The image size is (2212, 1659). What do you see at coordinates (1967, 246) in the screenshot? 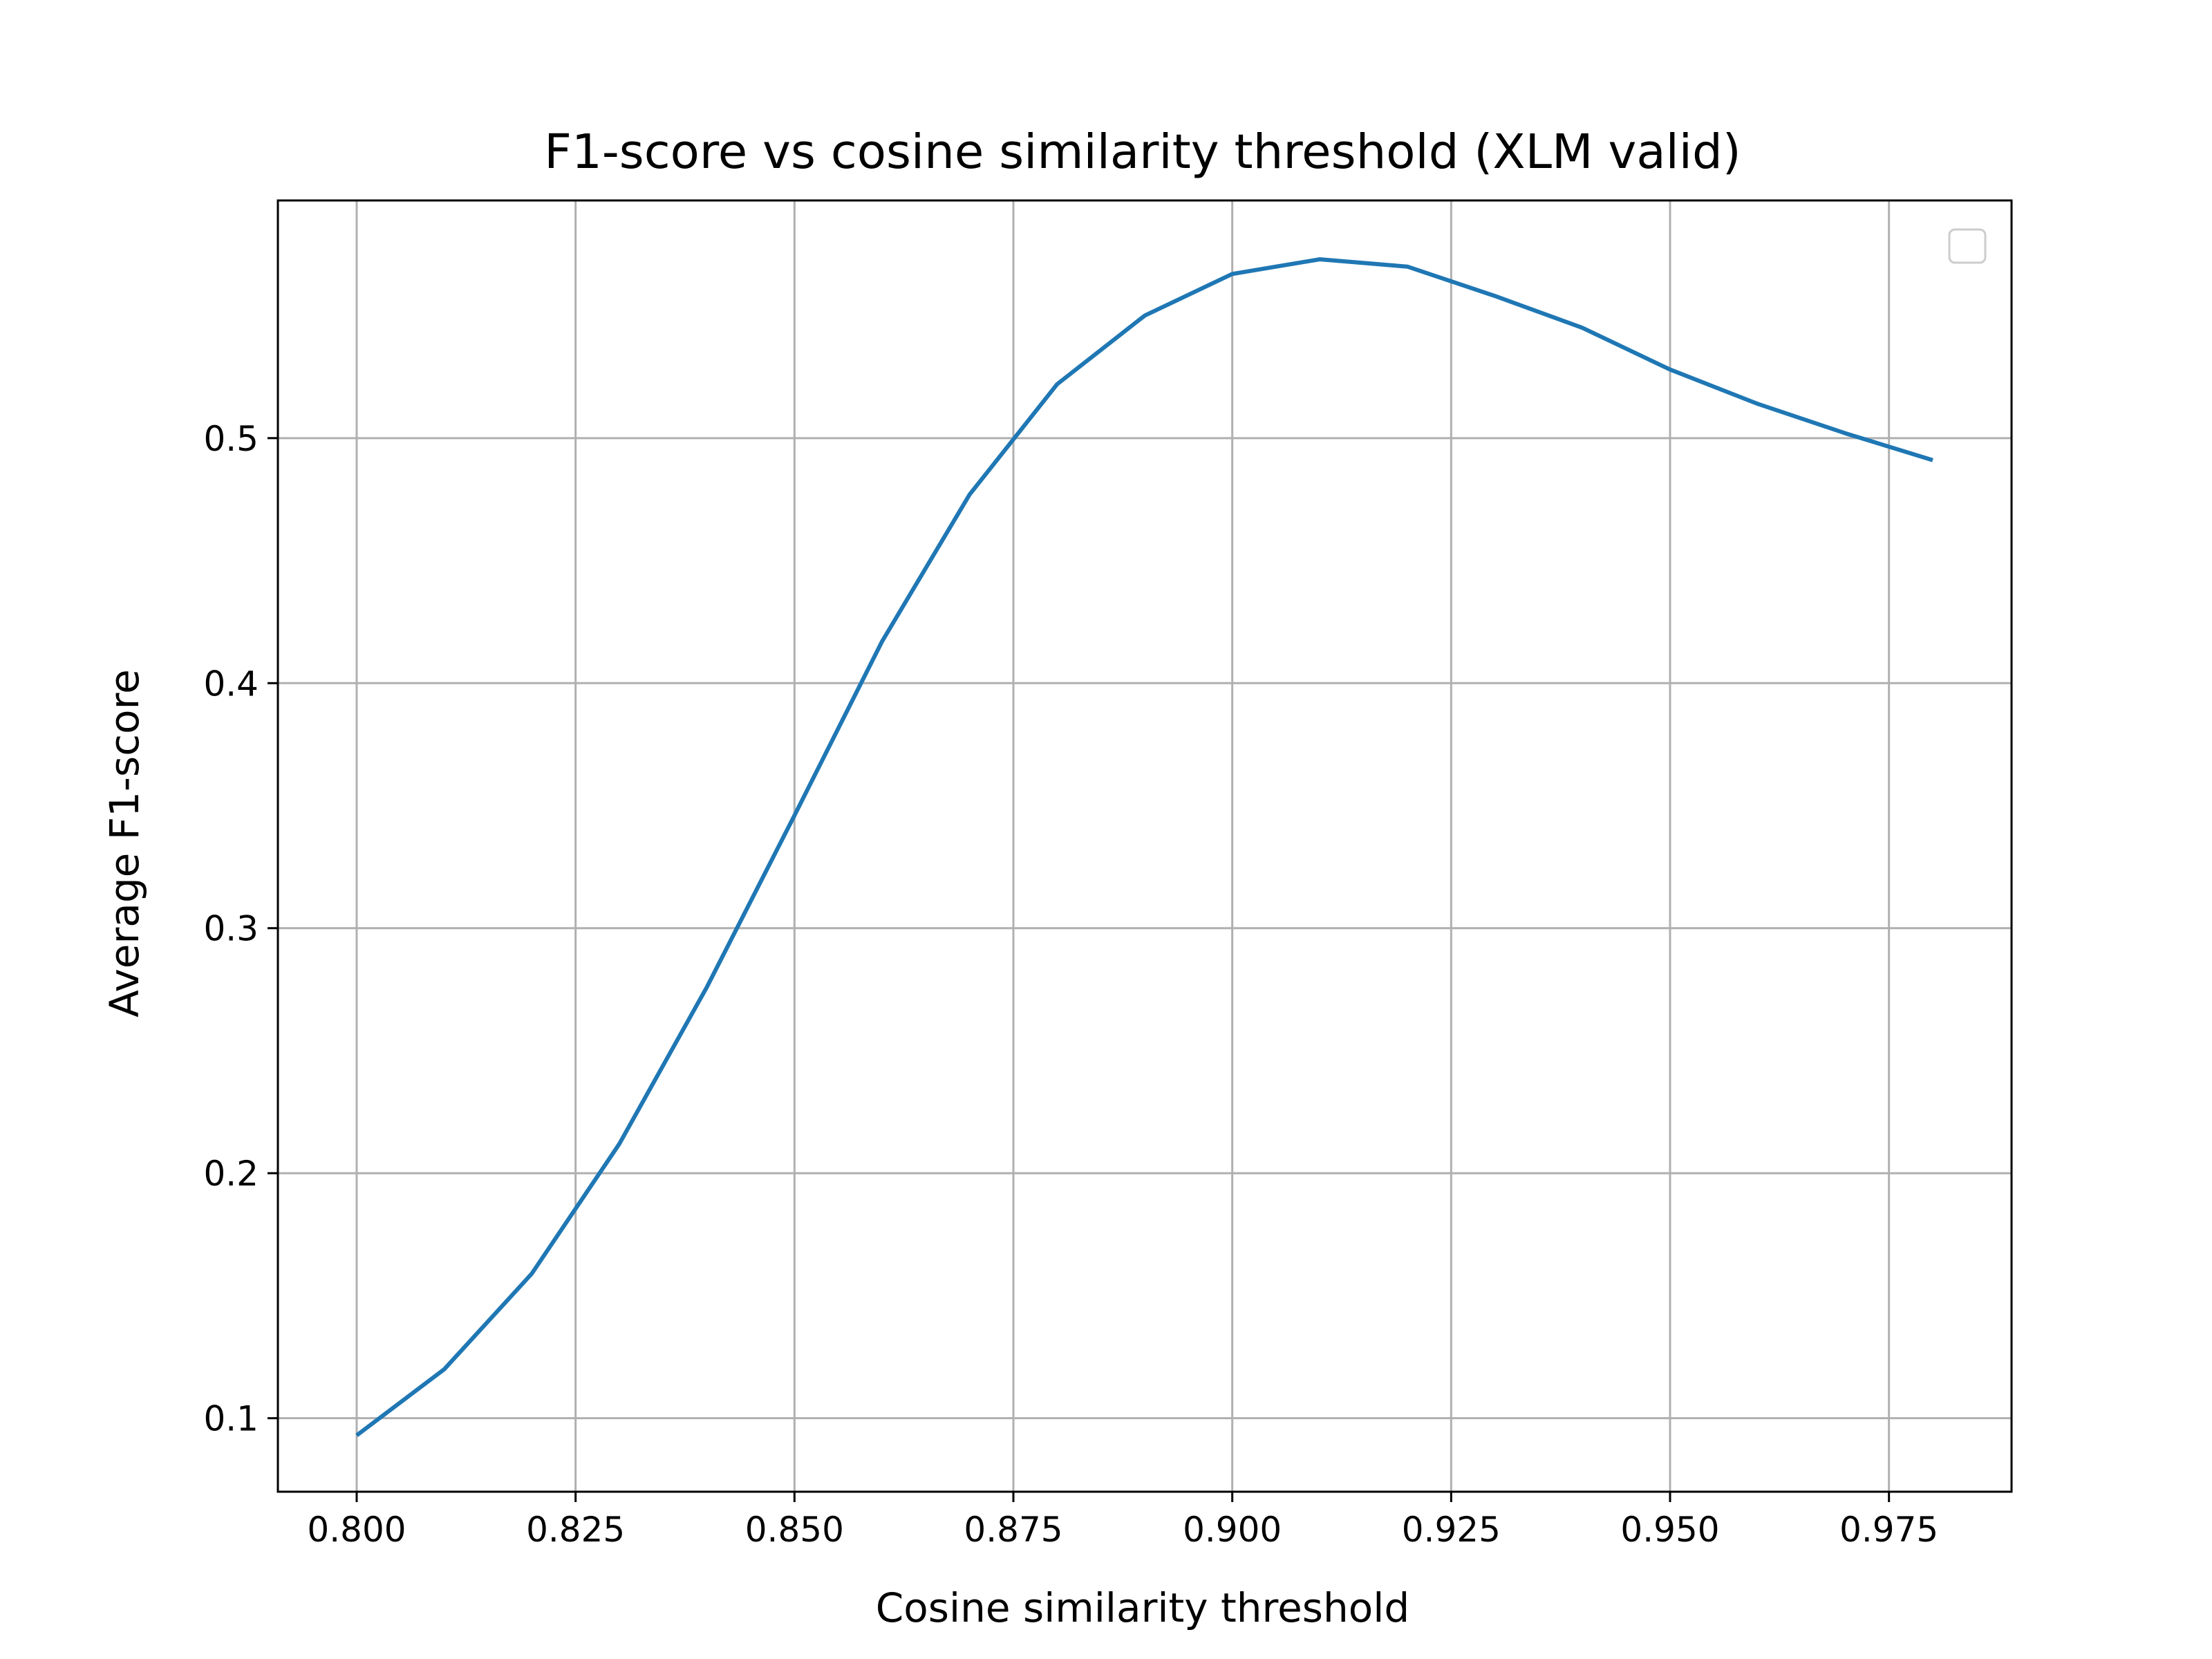
I see `legend-box` at bounding box center [1967, 246].